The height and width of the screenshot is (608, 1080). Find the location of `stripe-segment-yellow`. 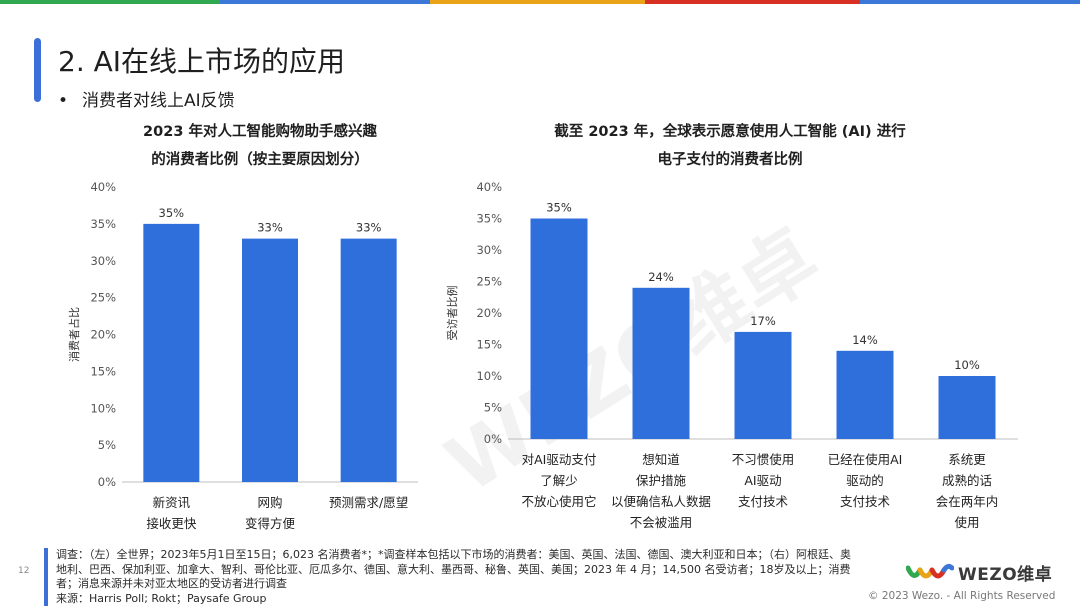

stripe-segment-yellow is located at coordinates (537, 2).